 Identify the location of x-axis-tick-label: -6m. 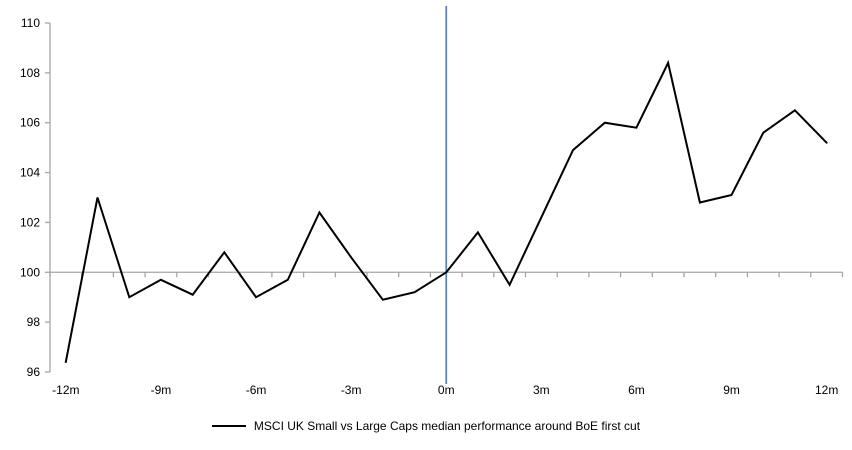
(256, 390).